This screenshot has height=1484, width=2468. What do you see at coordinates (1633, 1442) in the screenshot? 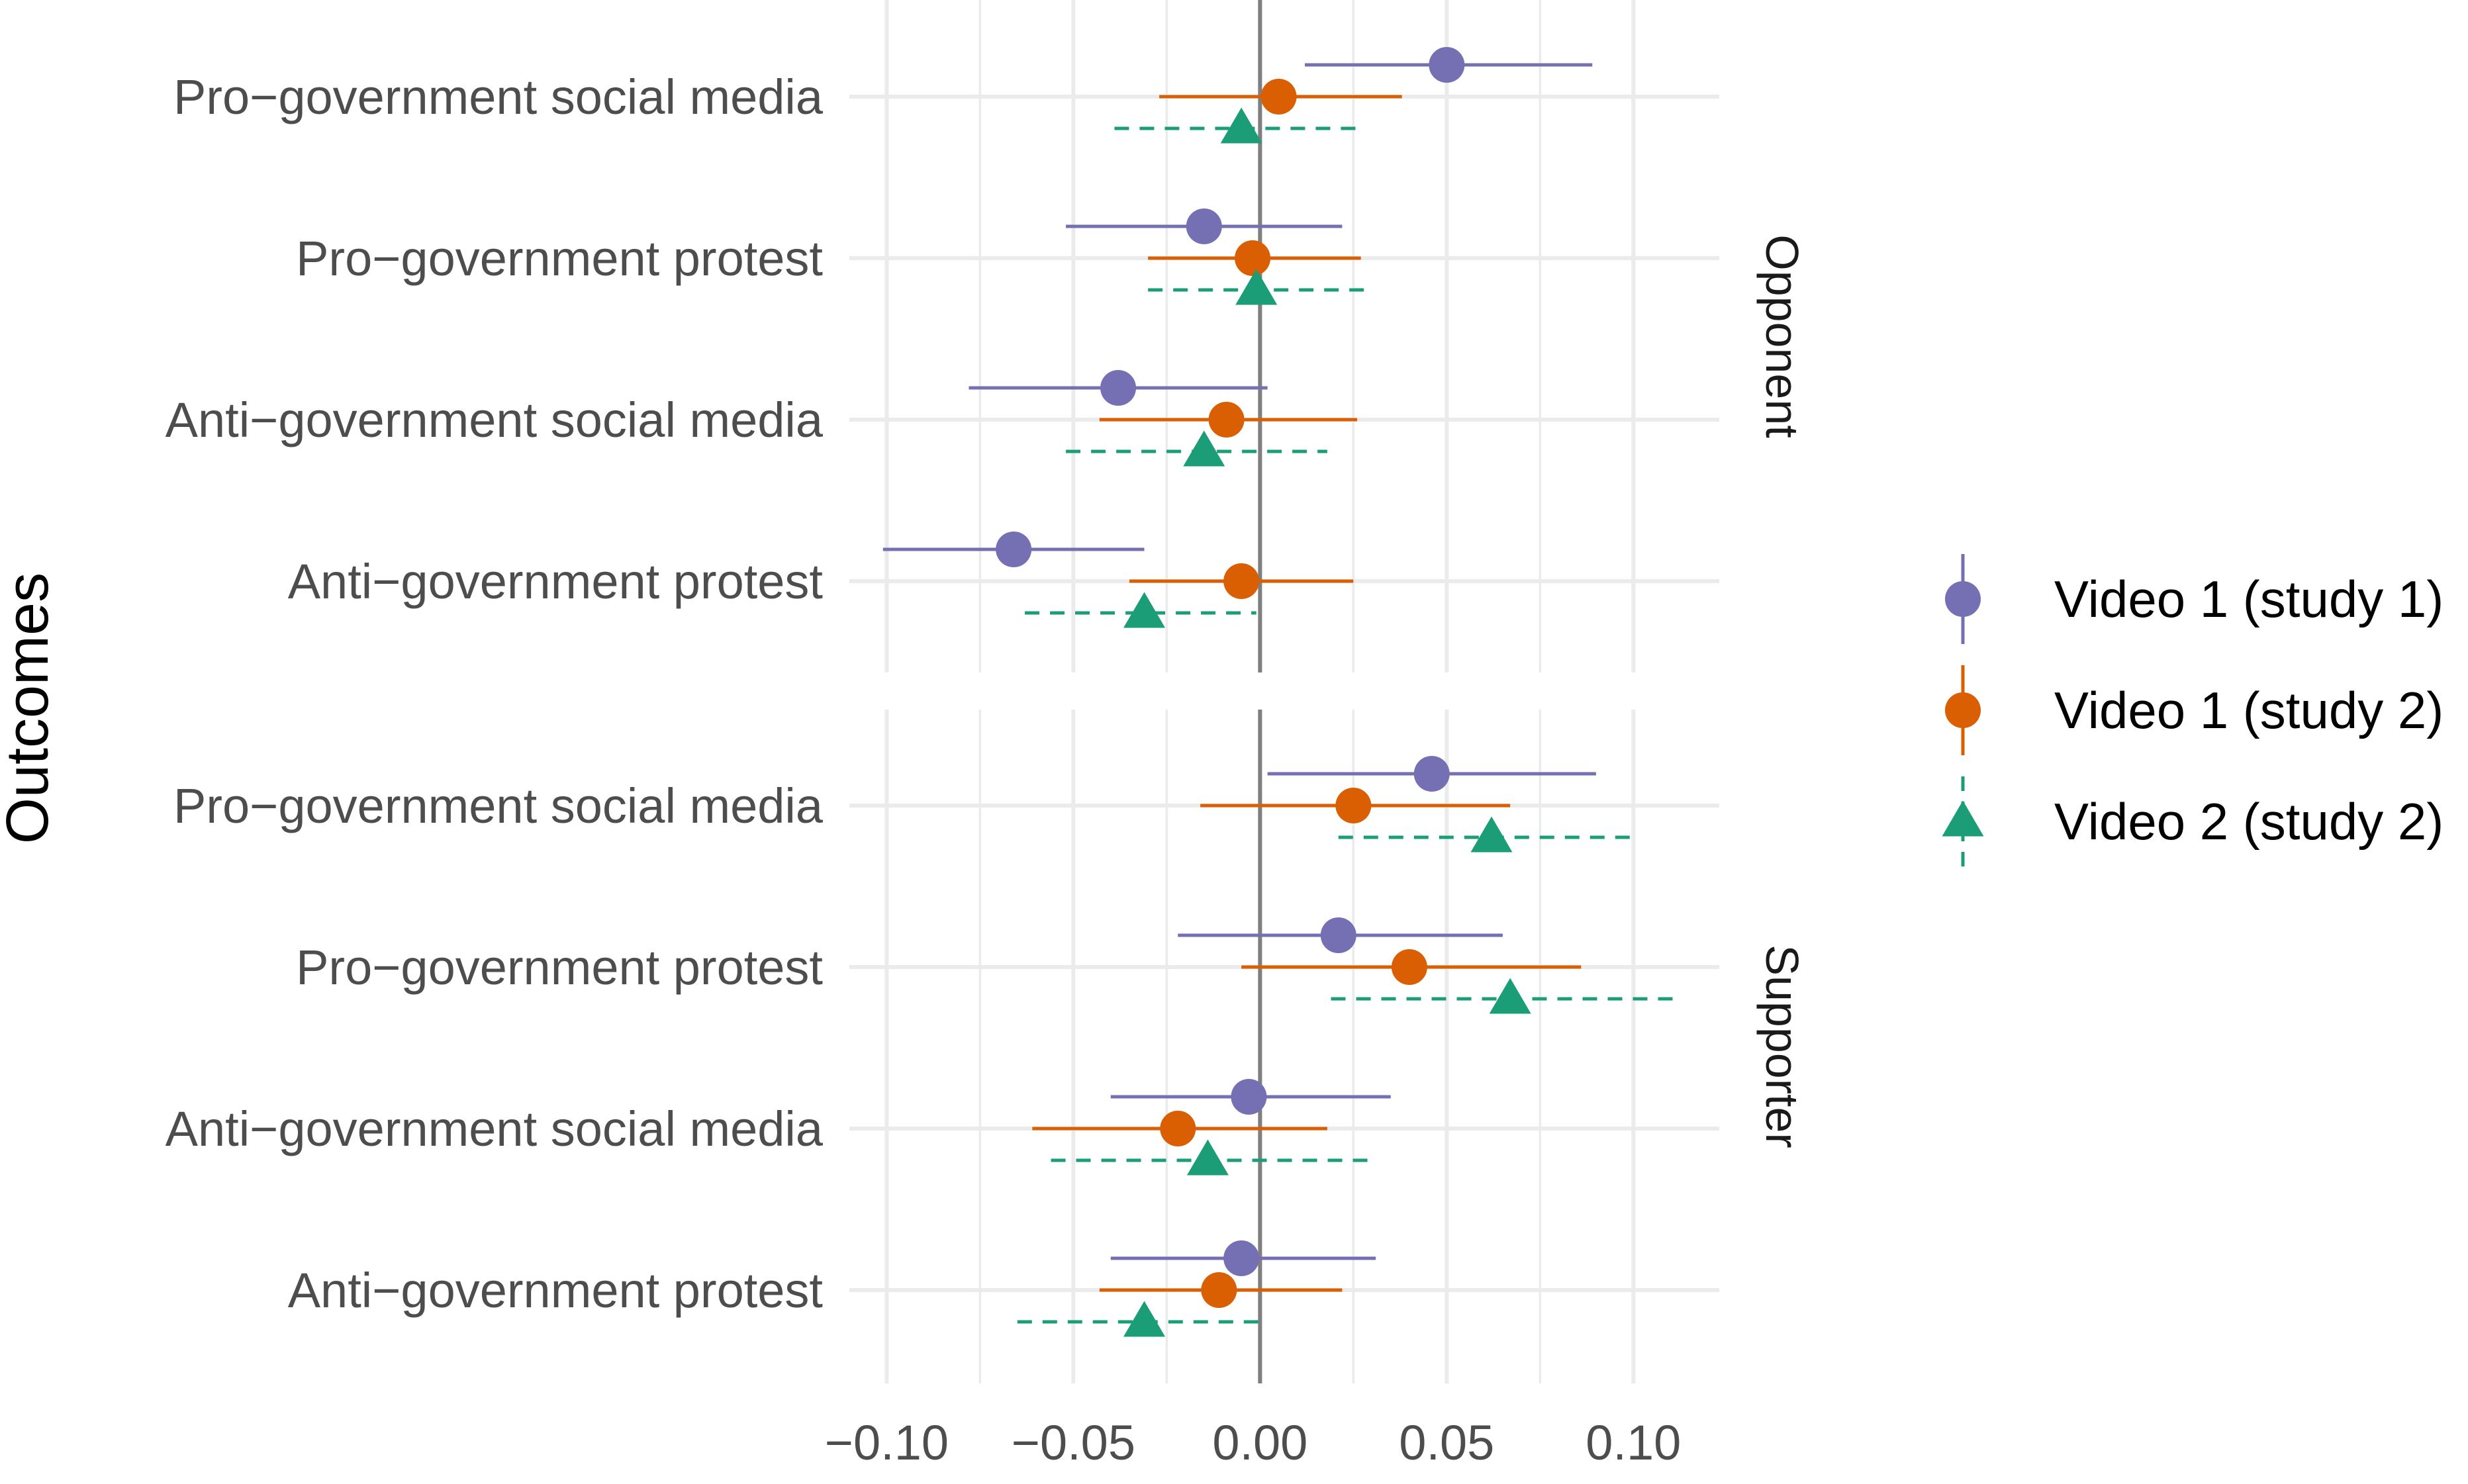
I see `x-tick-label: 0.10` at bounding box center [1633, 1442].